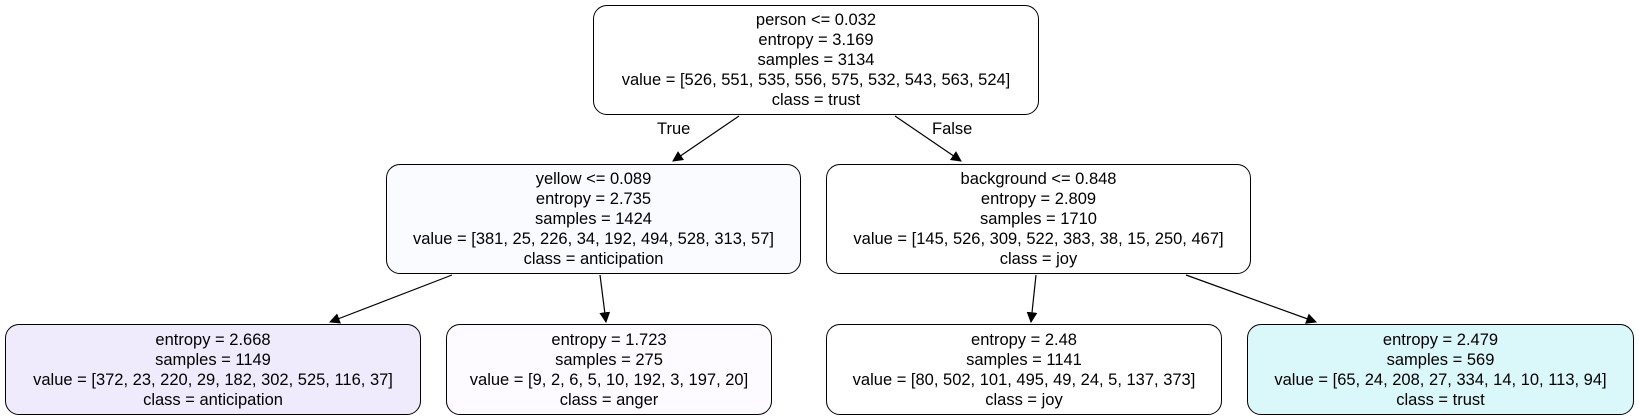  I want to click on node-samples: samples = 1424, so click(593, 219).